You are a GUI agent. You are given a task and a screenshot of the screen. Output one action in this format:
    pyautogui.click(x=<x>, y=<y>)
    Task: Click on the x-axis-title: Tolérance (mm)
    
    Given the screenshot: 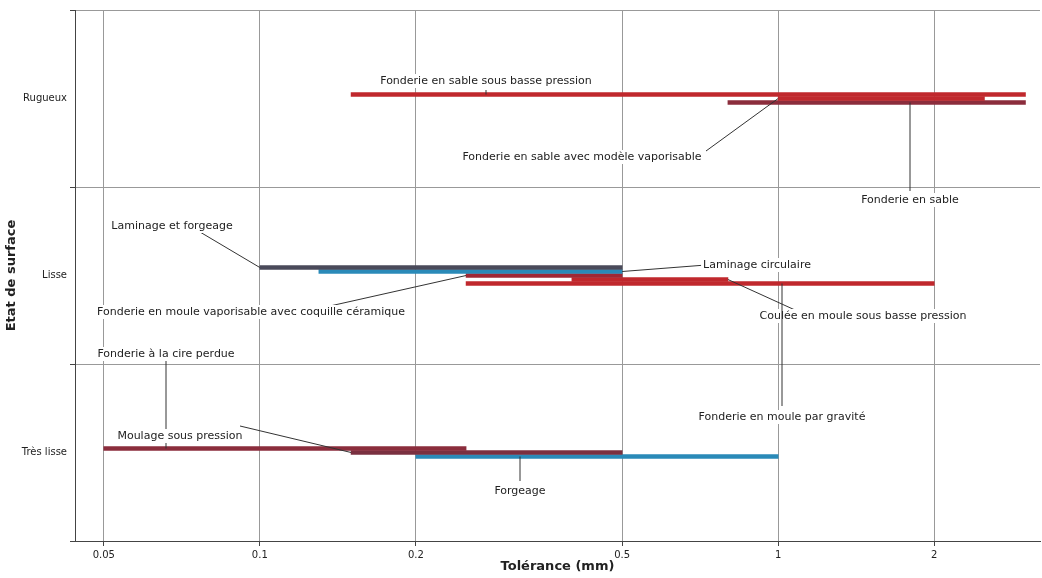 What is the action you would take?
    pyautogui.click(x=557, y=565)
    